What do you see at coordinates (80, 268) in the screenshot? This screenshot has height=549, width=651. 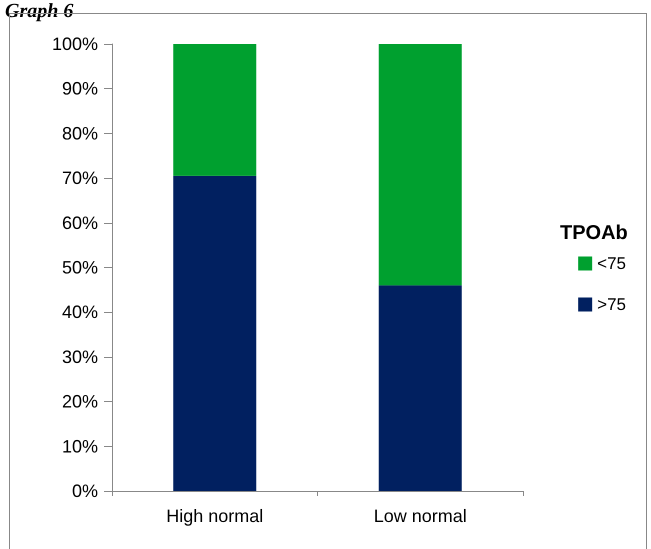 I see `y-tick-label: 50%` at bounding box center [80, 268].